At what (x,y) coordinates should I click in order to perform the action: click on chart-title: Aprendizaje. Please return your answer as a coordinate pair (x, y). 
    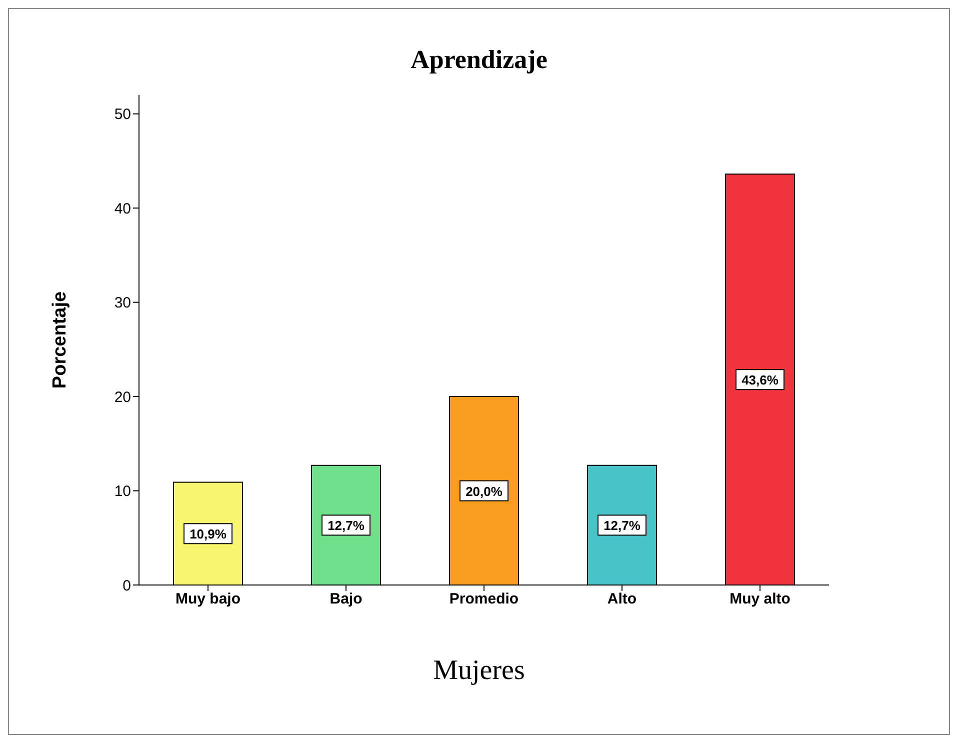
    Looking at the image, I should click on (479, 60).